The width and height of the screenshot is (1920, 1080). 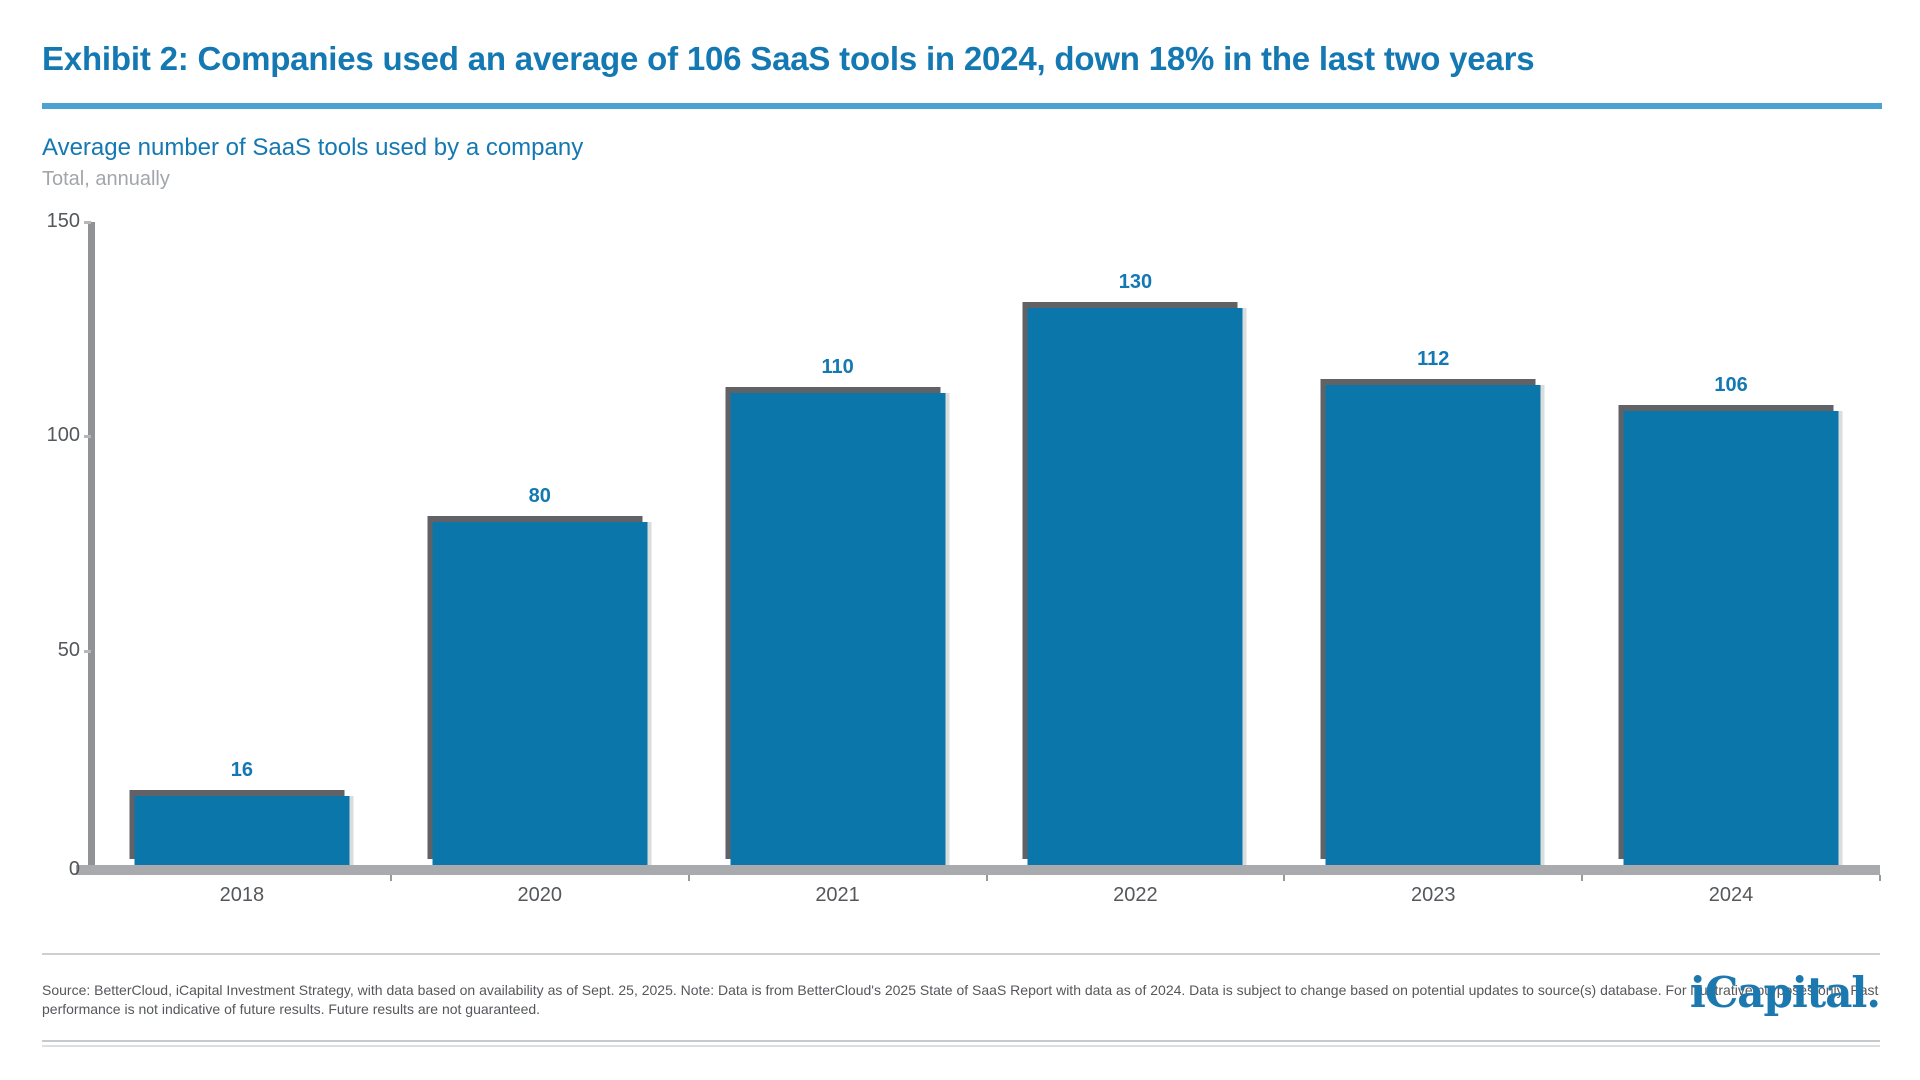 What do you see at coordinates (1433, 625) in the screenshot?
I see `bar-2023` at bounding box center [1433, 625].